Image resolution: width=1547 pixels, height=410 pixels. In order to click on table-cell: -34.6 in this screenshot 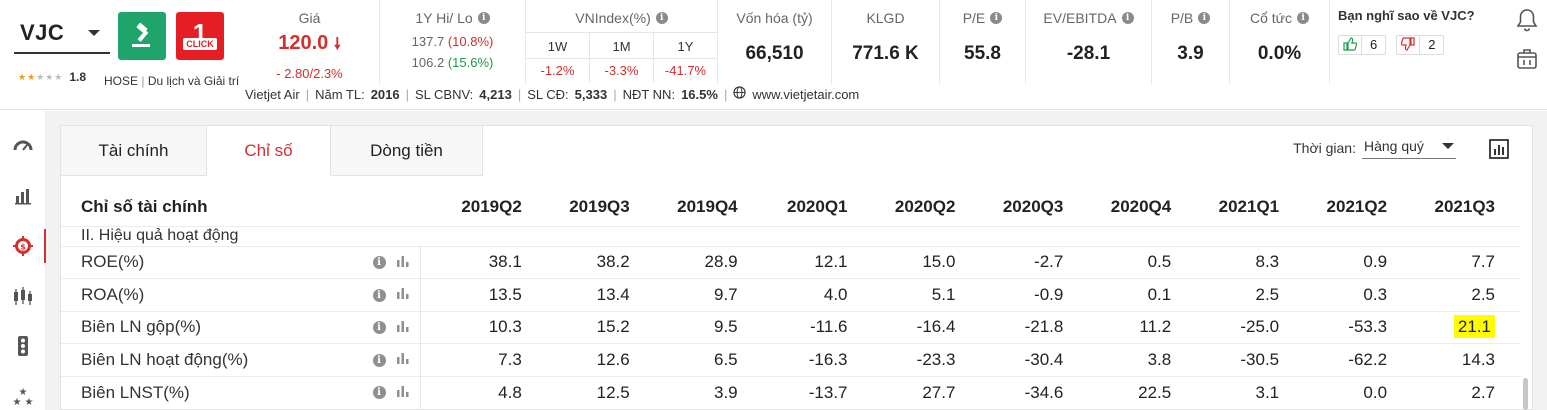, I will do `click(1035, 392)`.